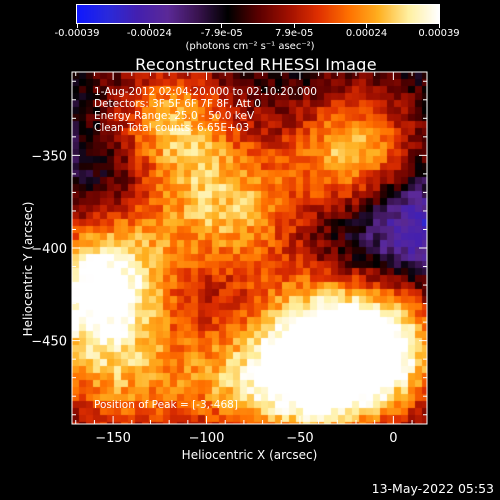  What do you see at coordinates (49, 249) in the screenshot?
I see `y-tick-label: −400` at bounding box center [49, 249].